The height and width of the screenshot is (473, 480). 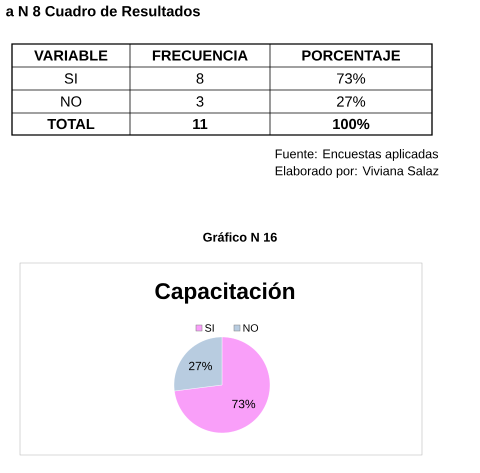 What do you see at coordinates (351, 101) in the screenshot?
I see `text: 27%` at bounding box center [351, 101].